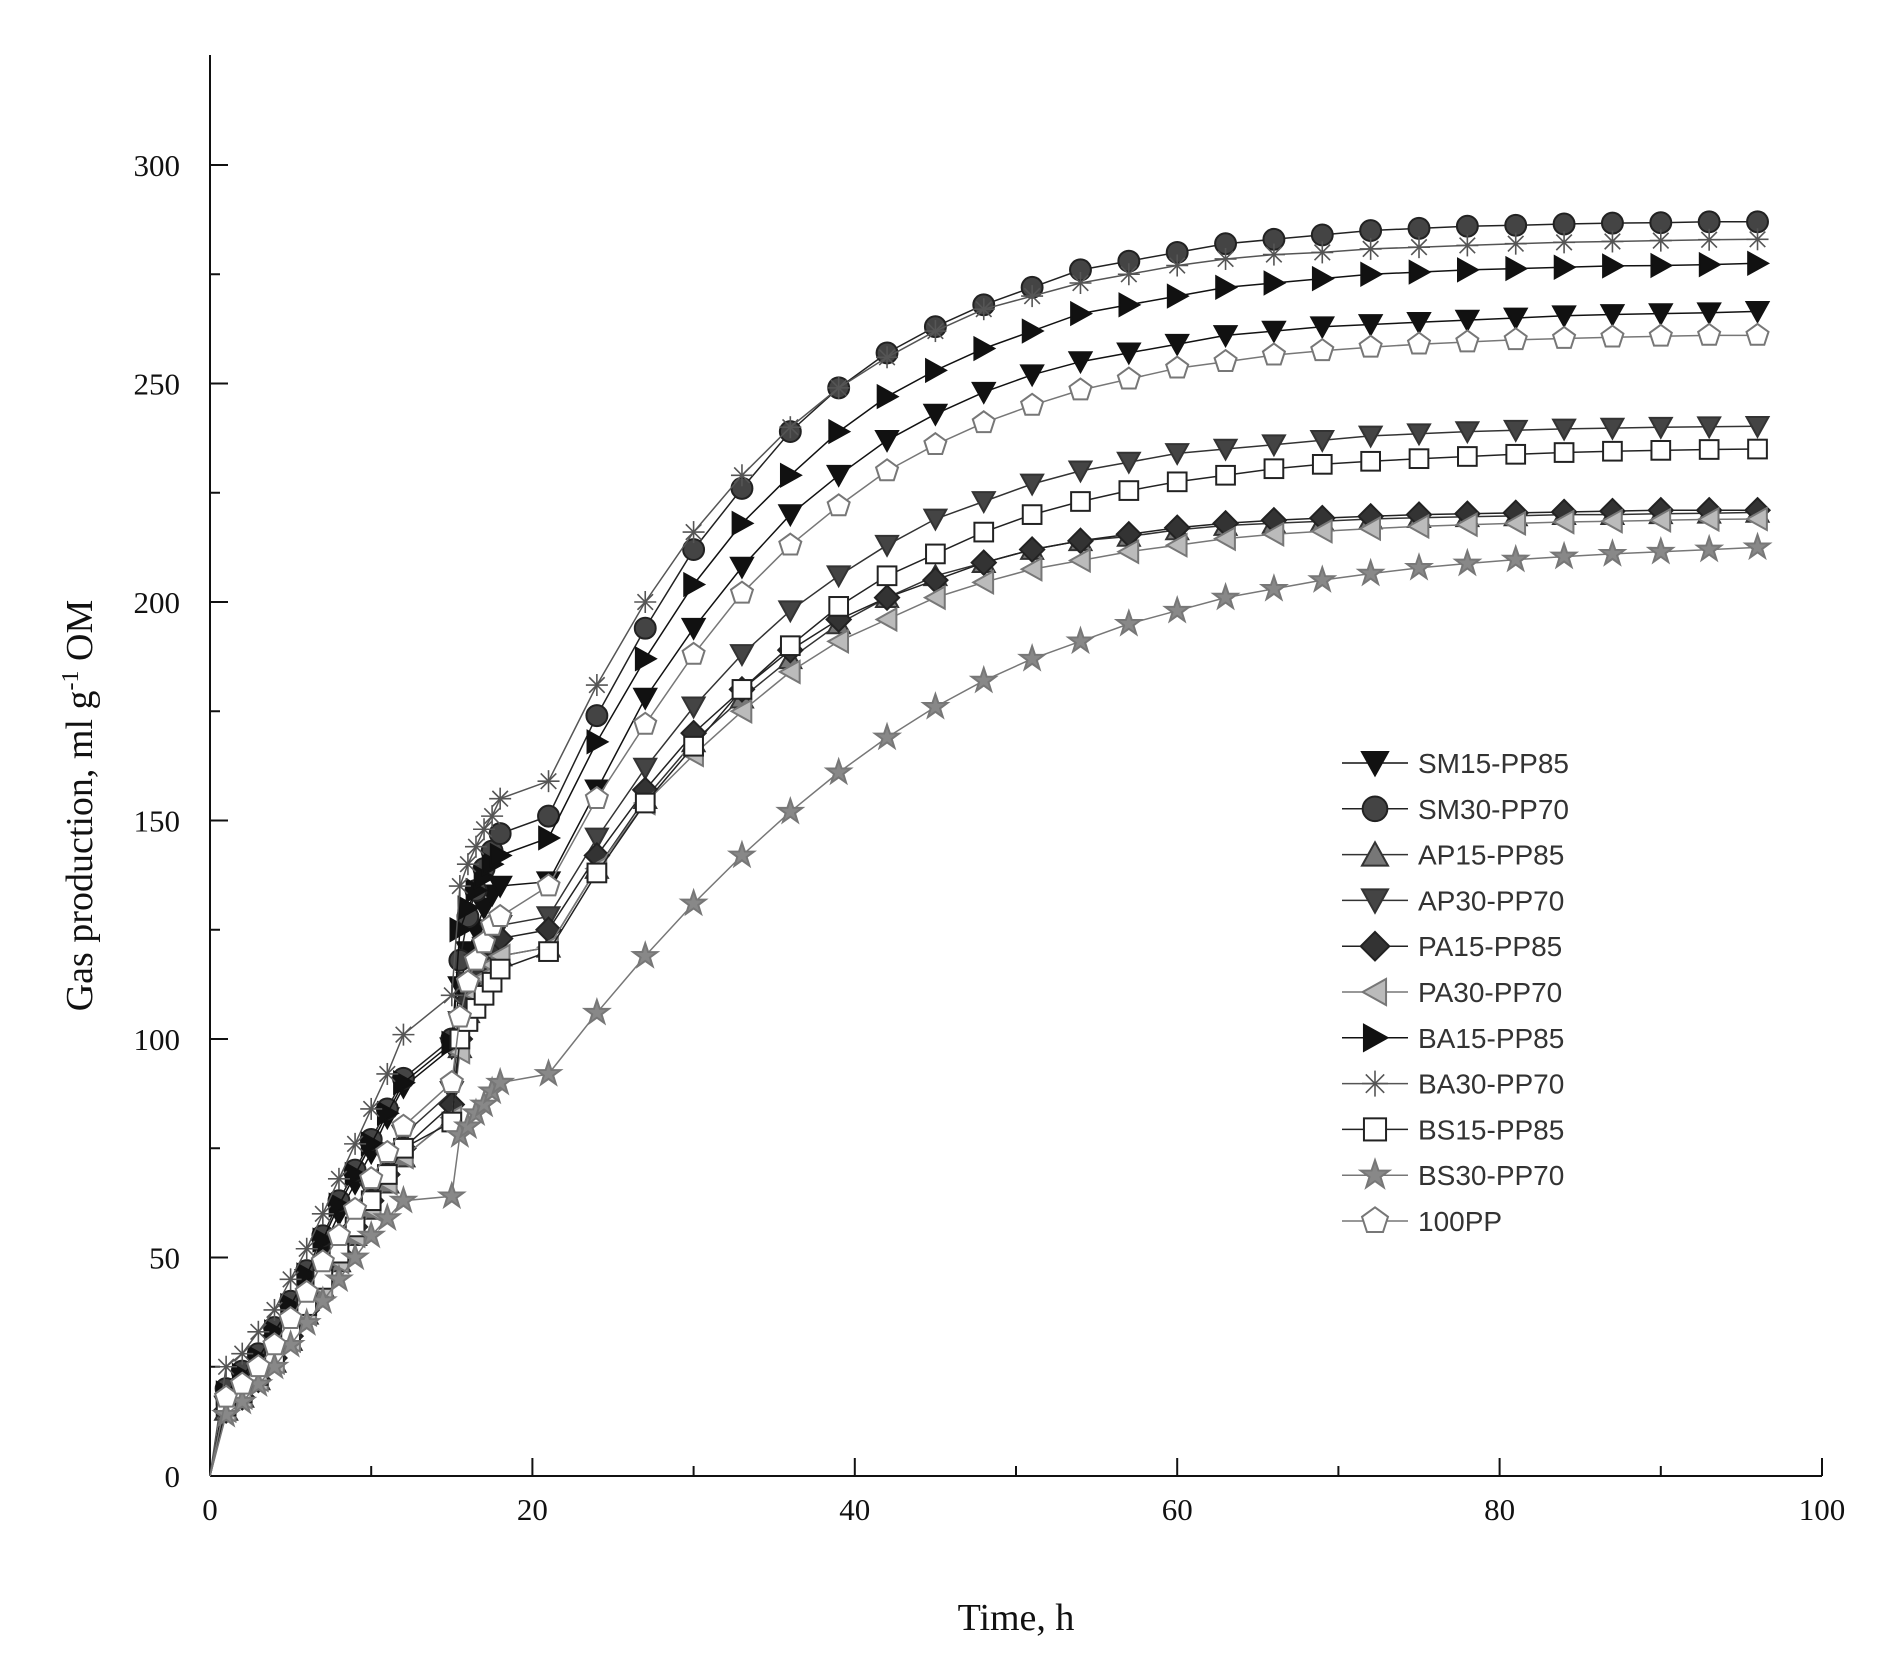 The image size is (1886, 1654). I want to click on legend-marker-bs30-pp70, so click(1375, 1173).